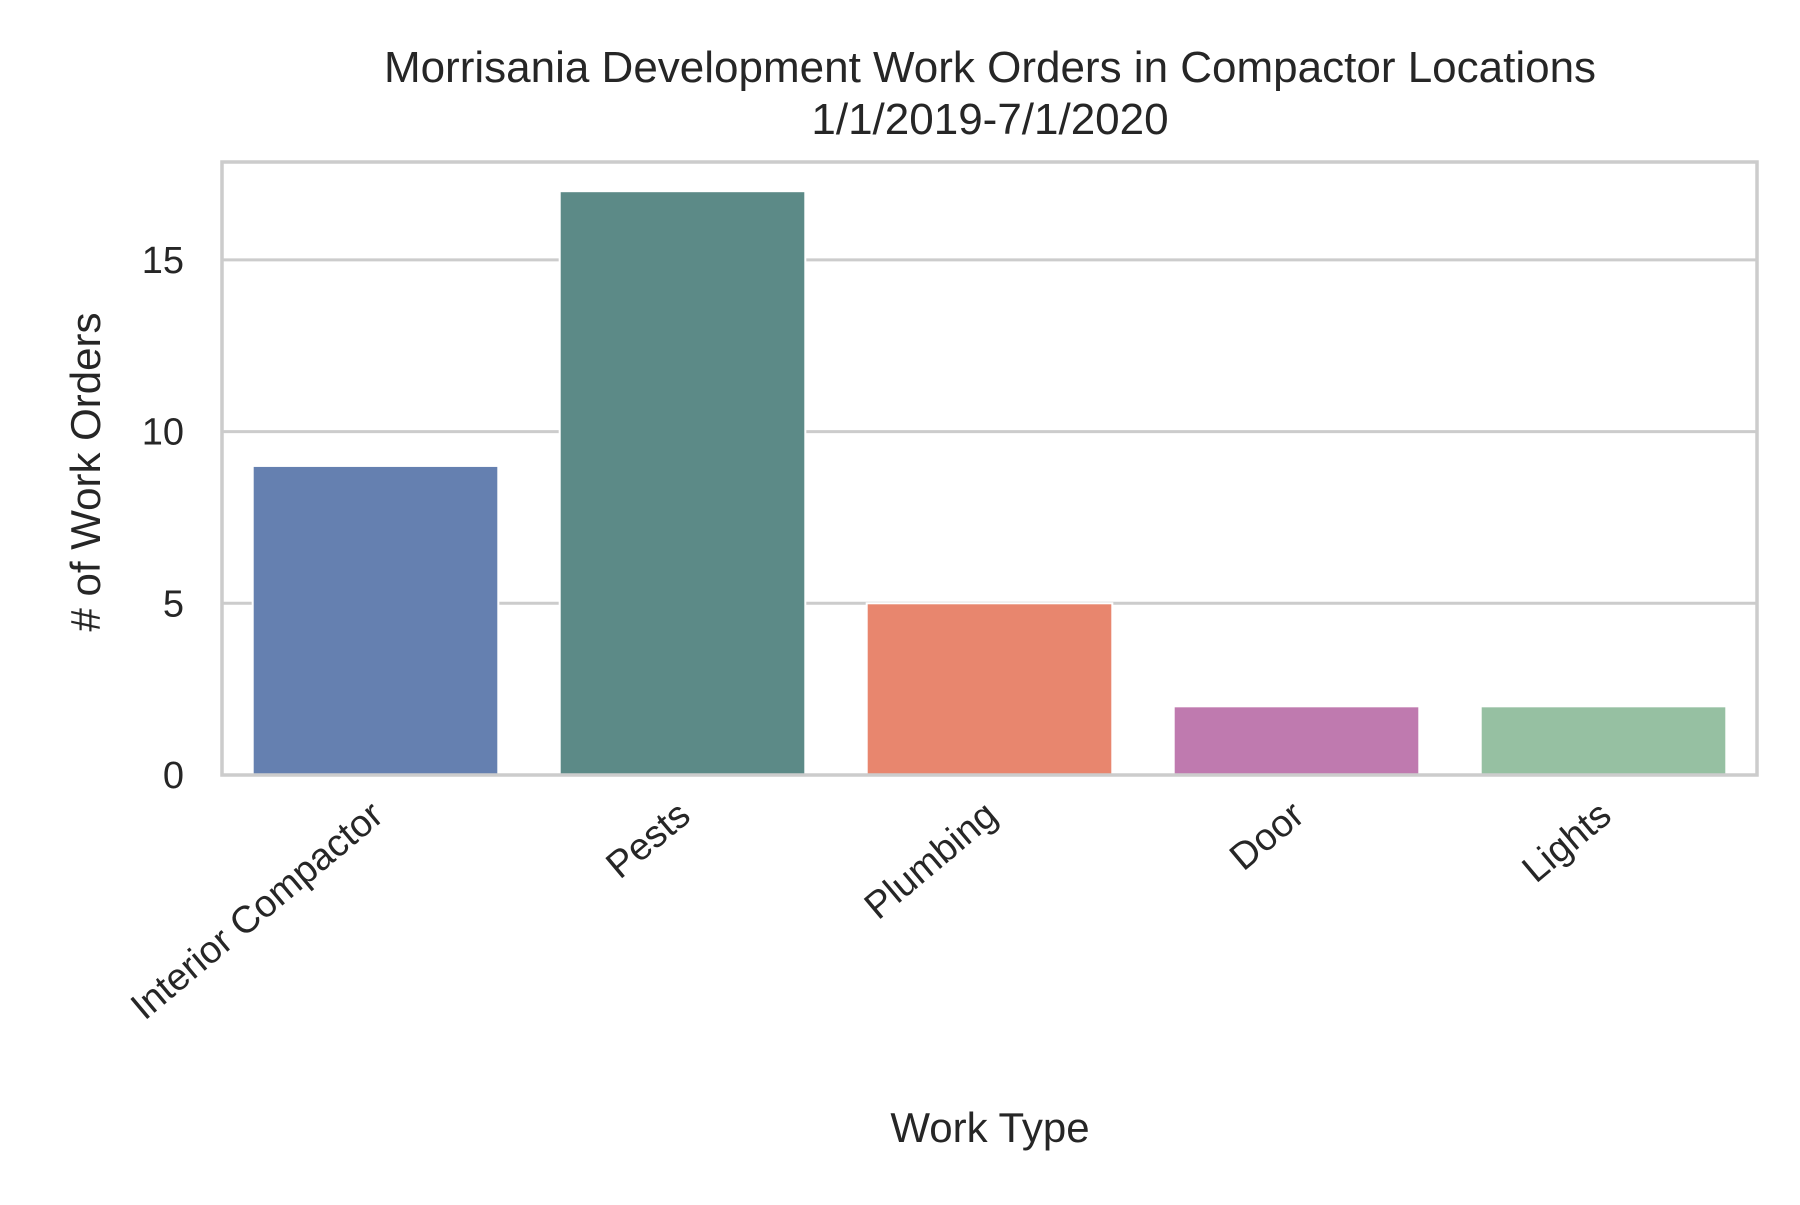 The image size is (1800, 1205). I want to click on x-tick-label: Pests, so click(648, 840).